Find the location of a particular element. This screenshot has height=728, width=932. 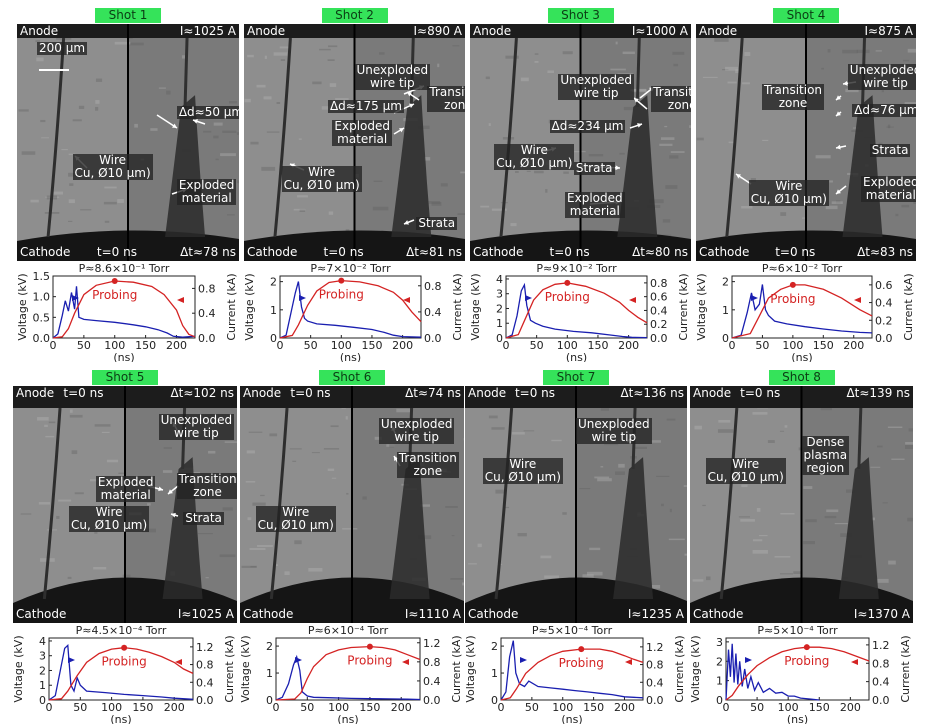

y-tick-label: 1 is located at coordinates (269, 673).